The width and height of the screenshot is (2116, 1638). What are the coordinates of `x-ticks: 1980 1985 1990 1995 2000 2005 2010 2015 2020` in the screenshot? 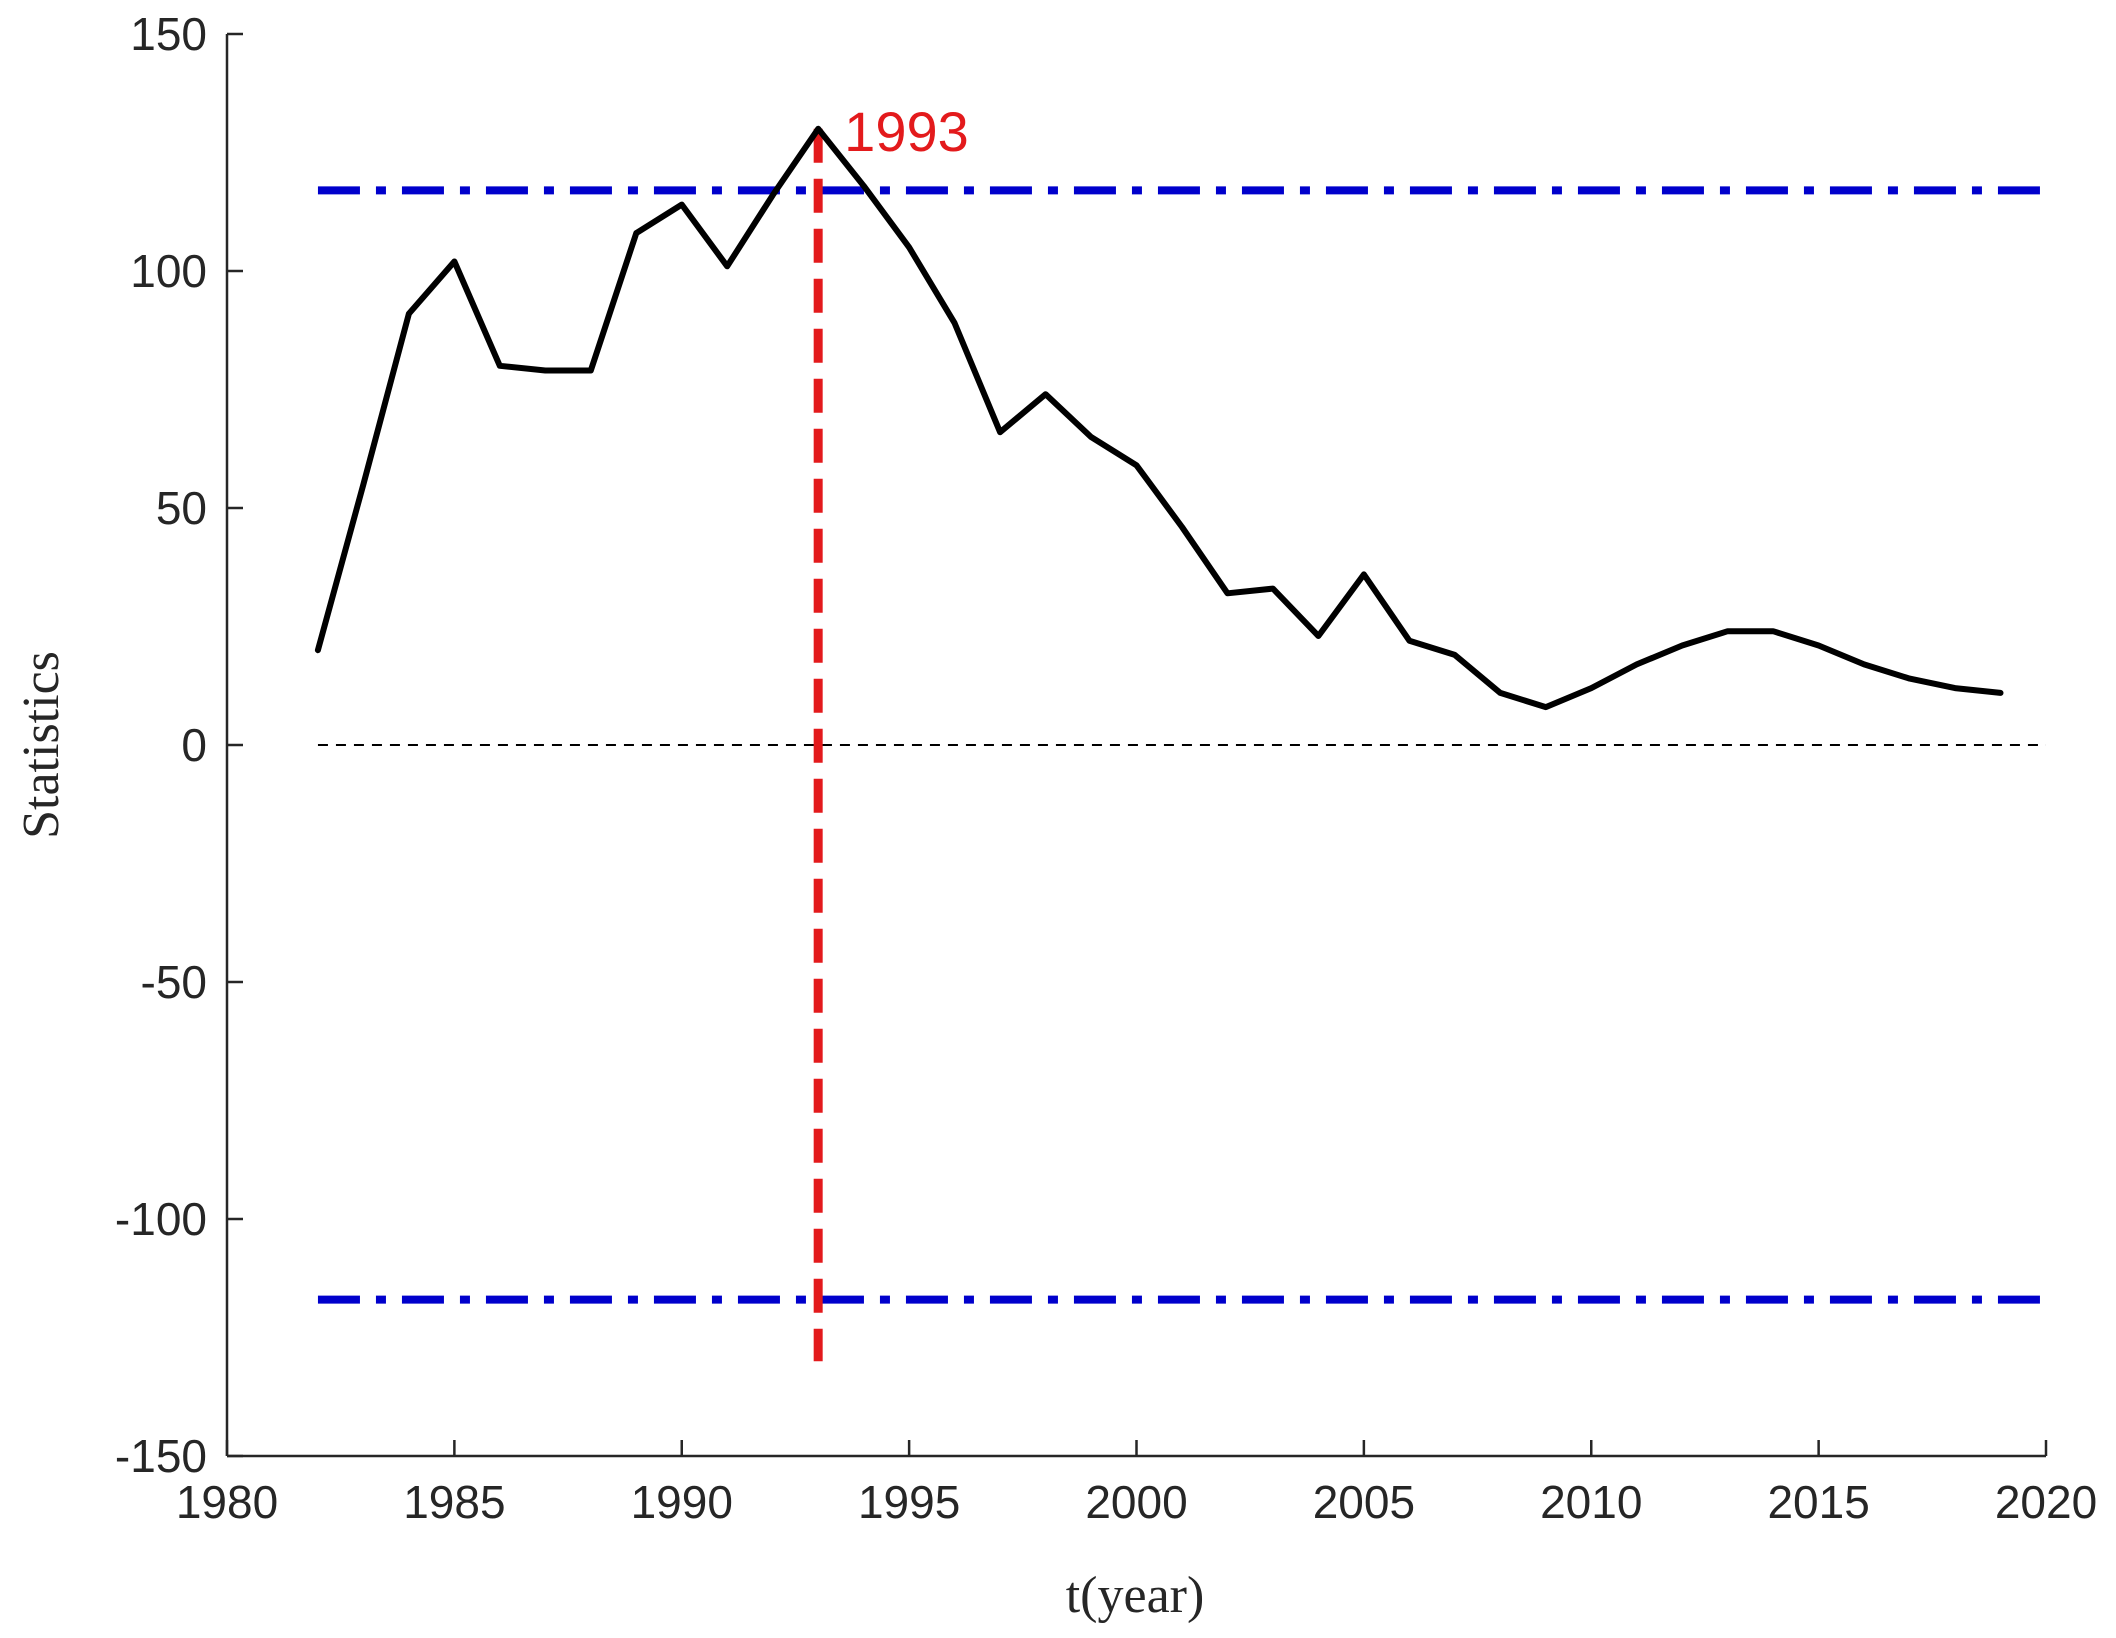 It's located at (1136, 1484).